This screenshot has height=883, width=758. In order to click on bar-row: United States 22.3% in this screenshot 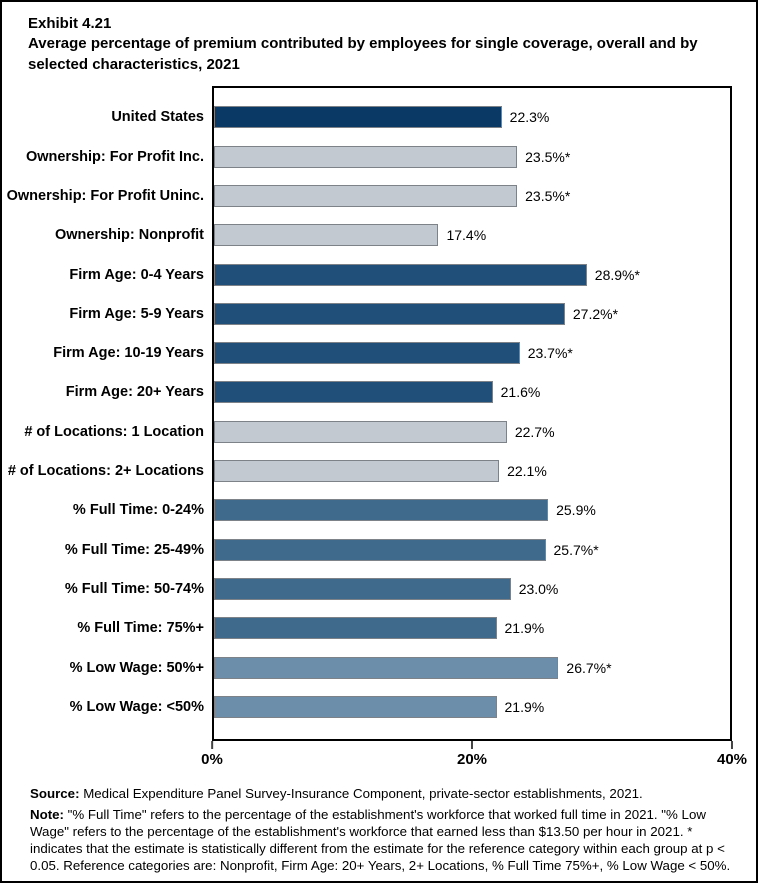, I will do `click(366, 117)`.